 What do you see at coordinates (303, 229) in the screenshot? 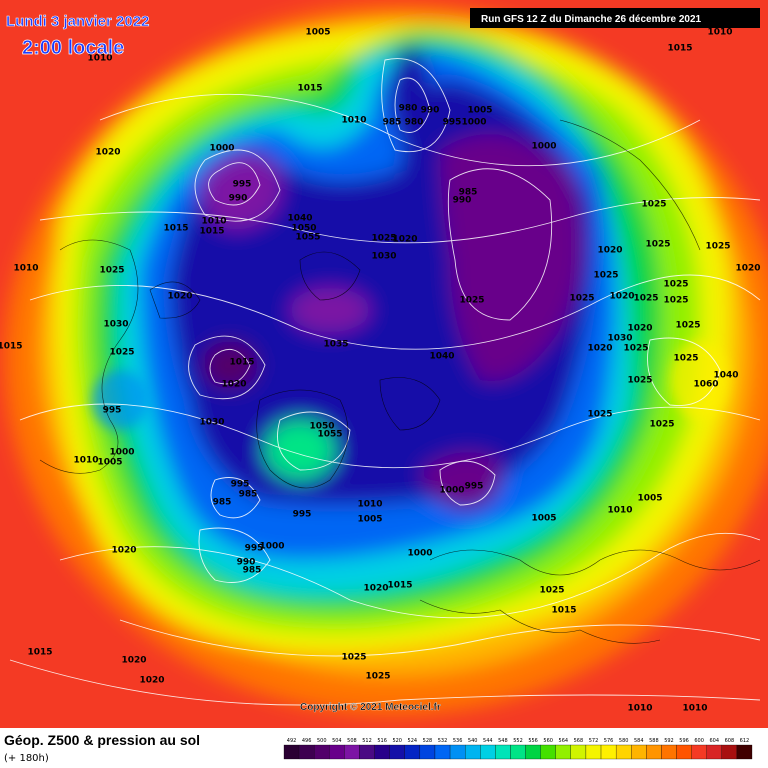
I see `isobar-label: 1050` at bounding box center [303, 229].